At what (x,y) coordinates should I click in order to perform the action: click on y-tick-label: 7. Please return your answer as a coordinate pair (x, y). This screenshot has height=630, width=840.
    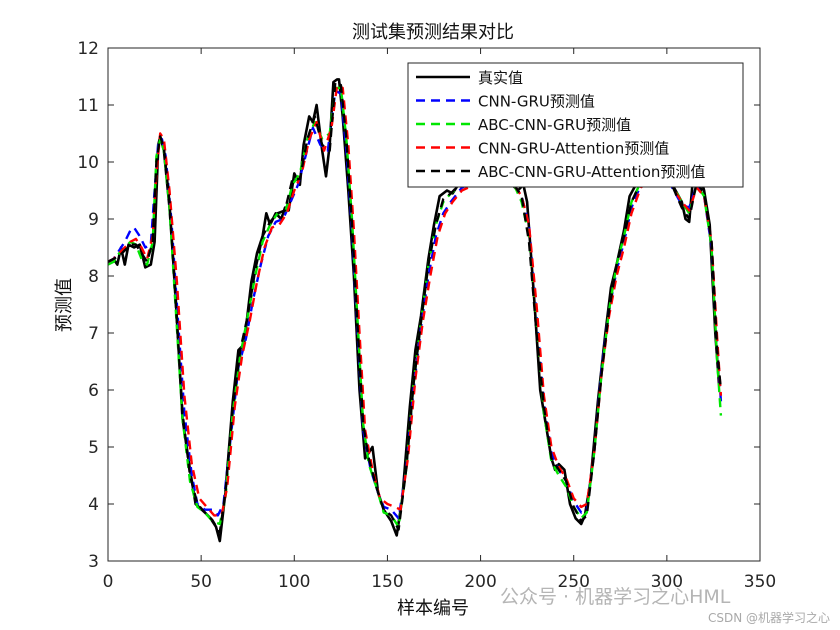
    Looking at the image, I should click on (93, 334).